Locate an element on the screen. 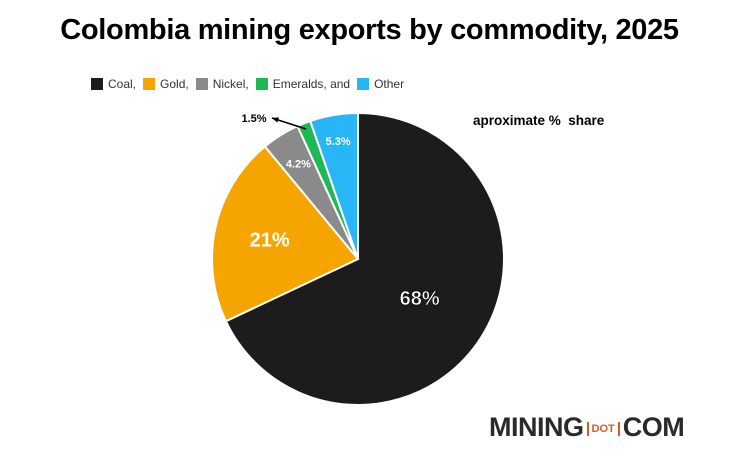  legend-swatch-nickel is located at coordinates (201, 84).